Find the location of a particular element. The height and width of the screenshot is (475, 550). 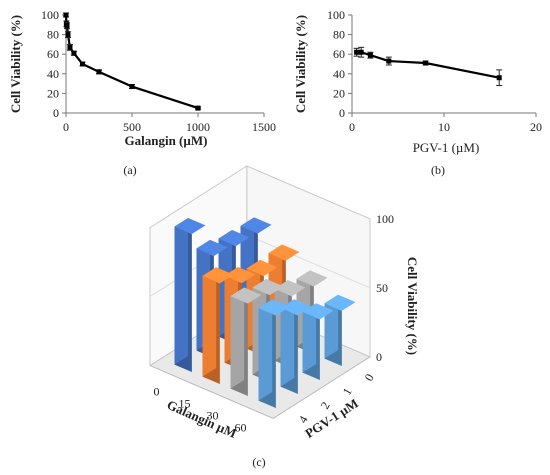

panel-c-galangin-tick: 30 is located at coordinates (213, 416).